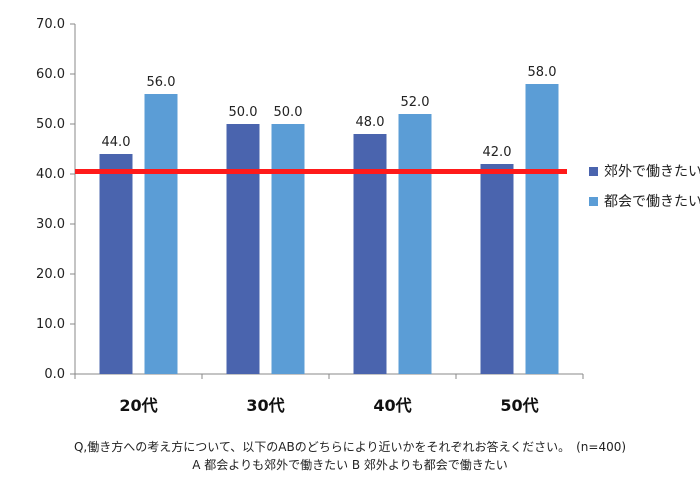 The image size is (700, 487). Describe the element at coordinates (519, 405) in the screenshot. I see `category-label: 50代` at that location.